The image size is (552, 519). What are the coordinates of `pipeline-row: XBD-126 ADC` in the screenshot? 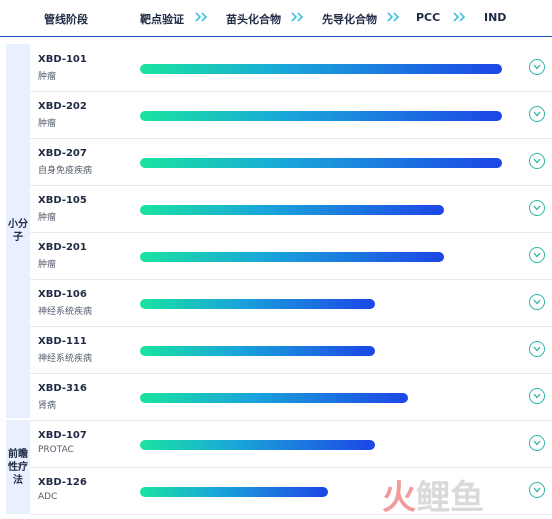 It's located at (291, 491).